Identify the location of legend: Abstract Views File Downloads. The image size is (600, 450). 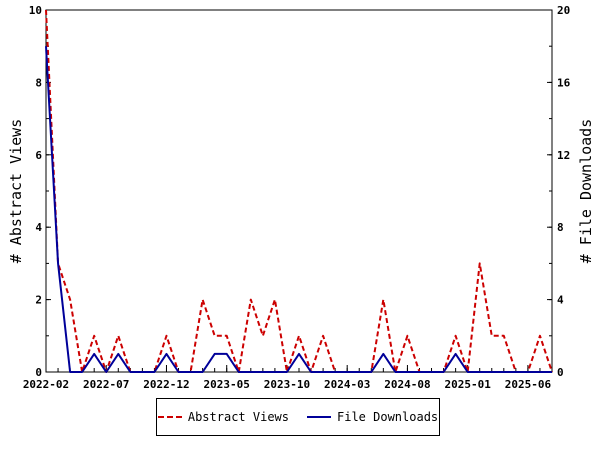
(298, 417).